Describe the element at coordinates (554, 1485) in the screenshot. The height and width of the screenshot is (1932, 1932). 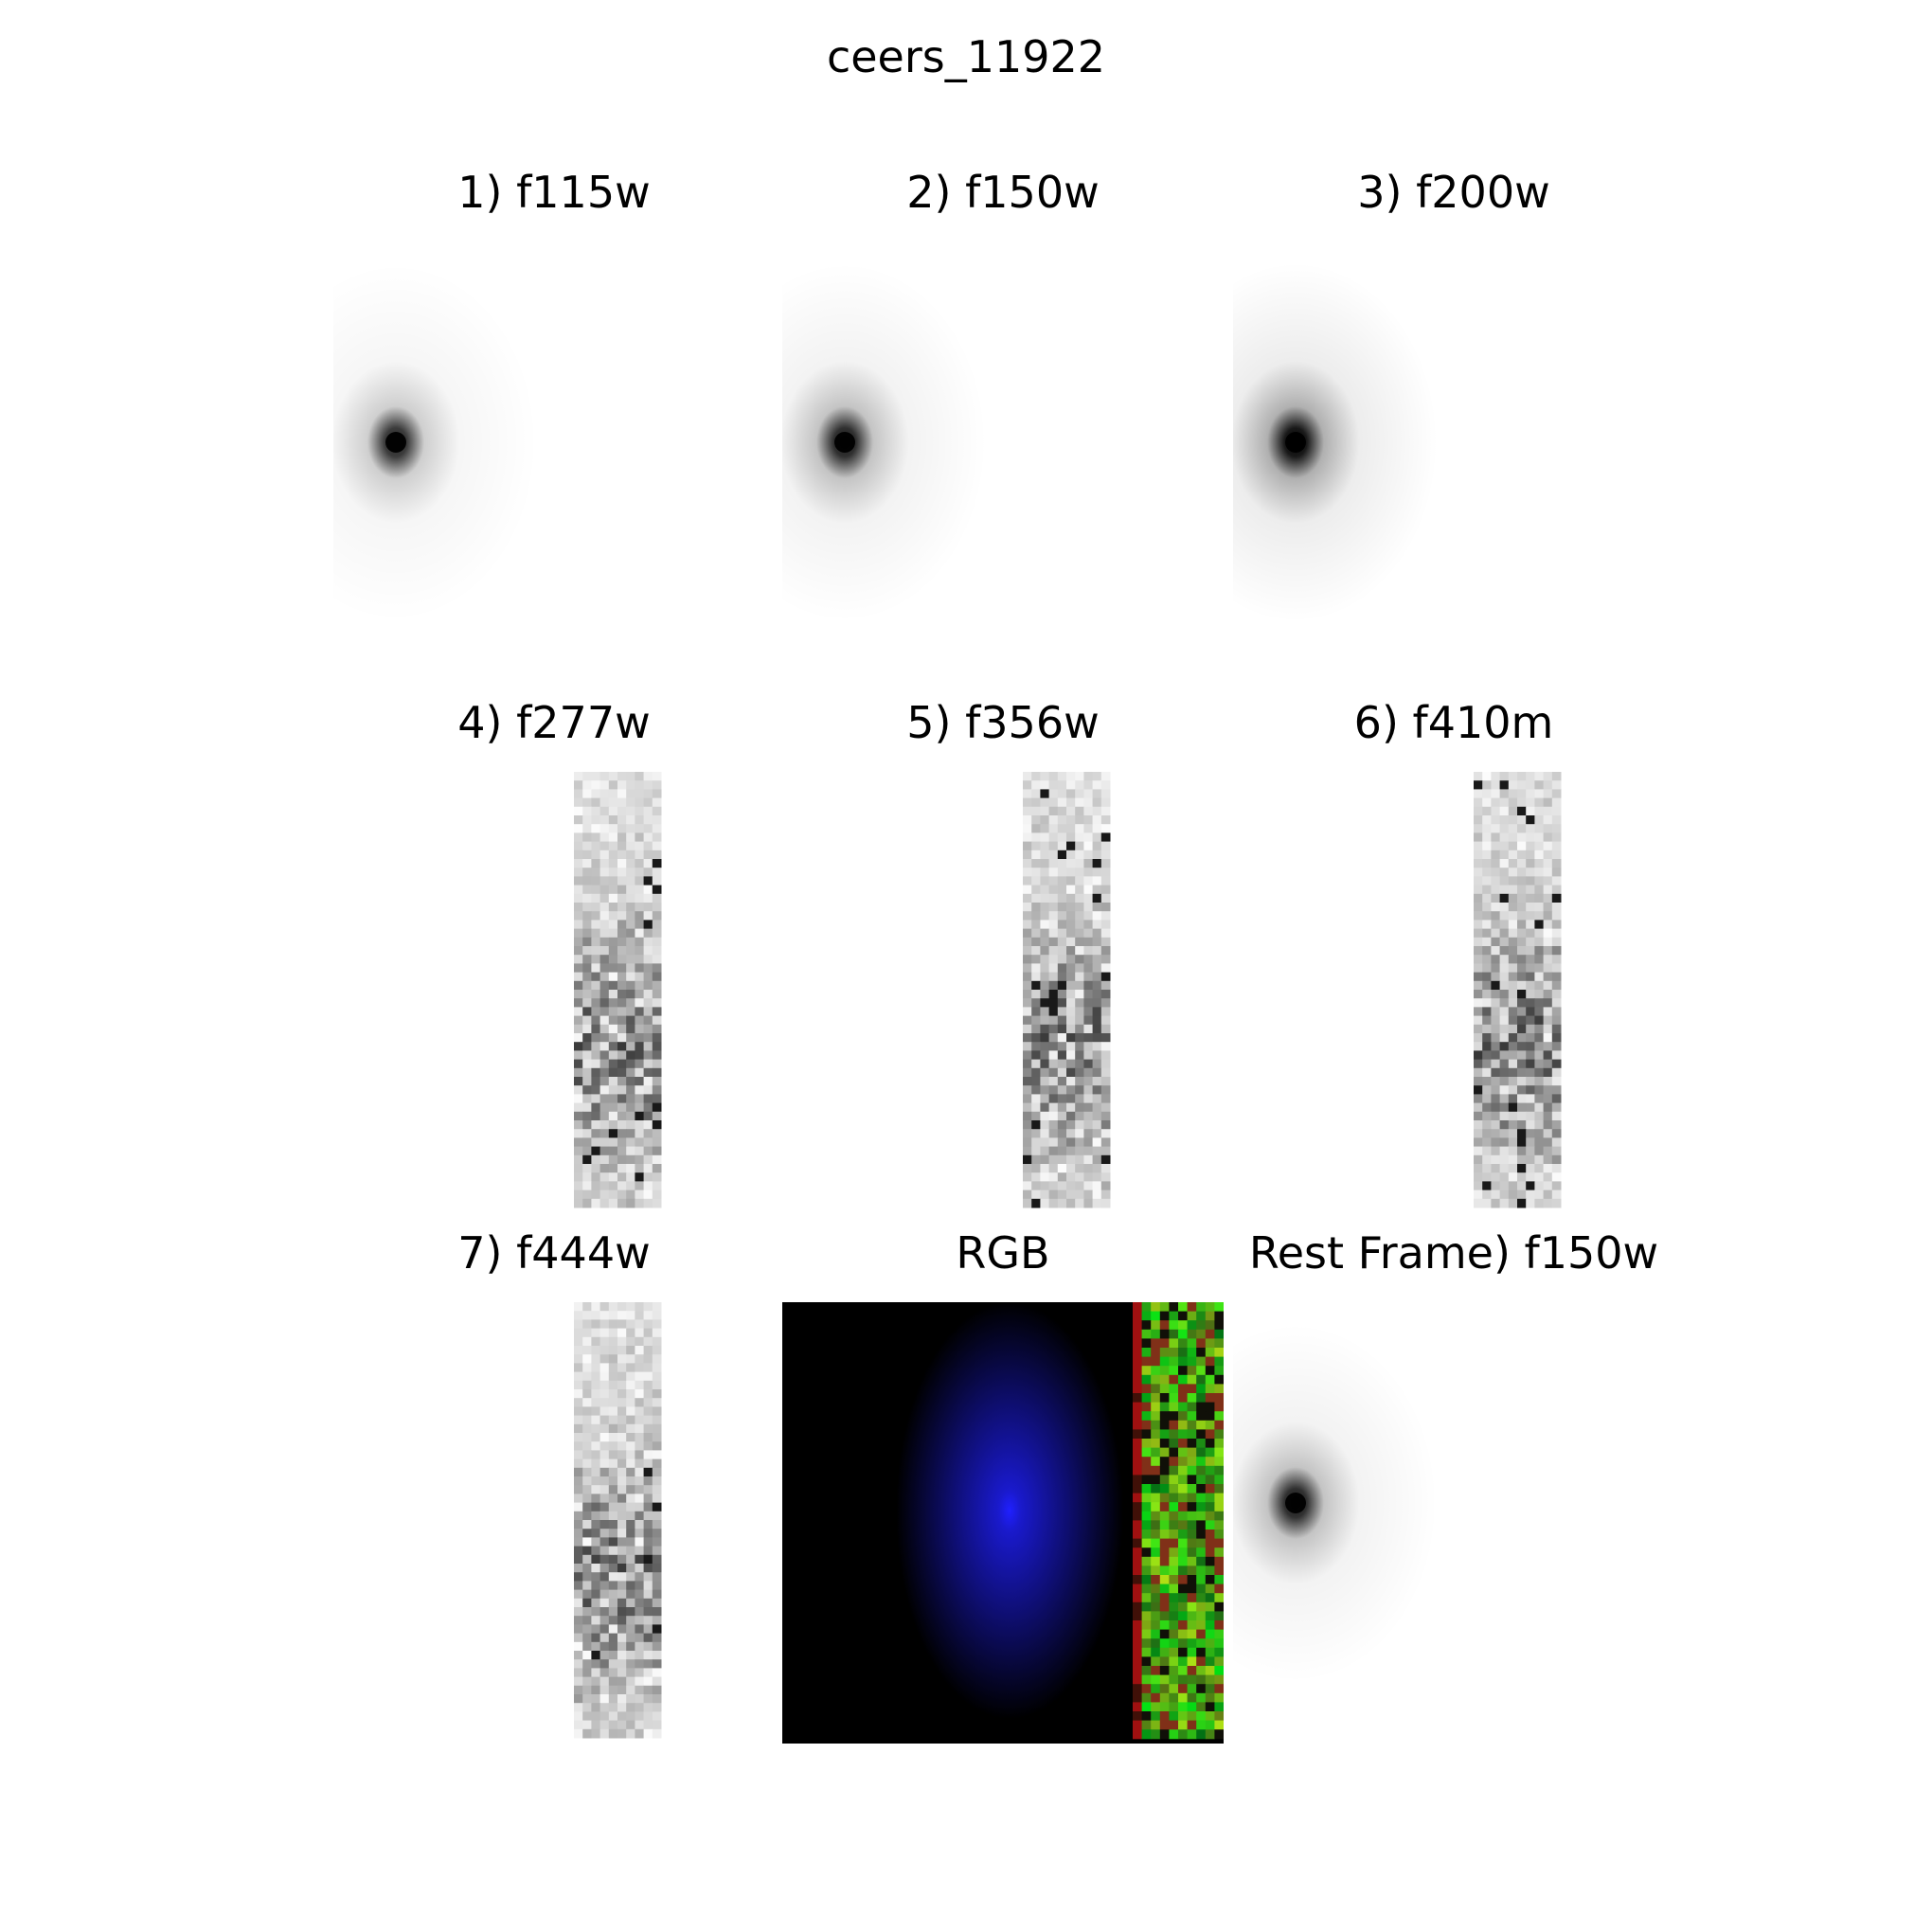
I see `panel-f444w: 7) f444w` at that location.